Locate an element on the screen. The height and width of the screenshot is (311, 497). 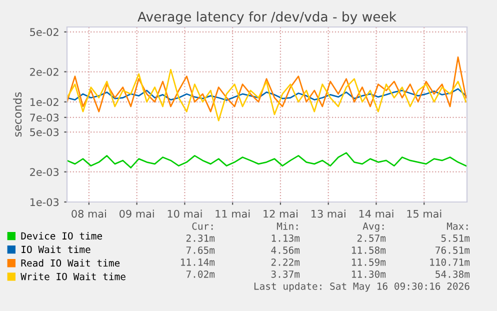
text: 2.31m is located at coordinates (200, 238).